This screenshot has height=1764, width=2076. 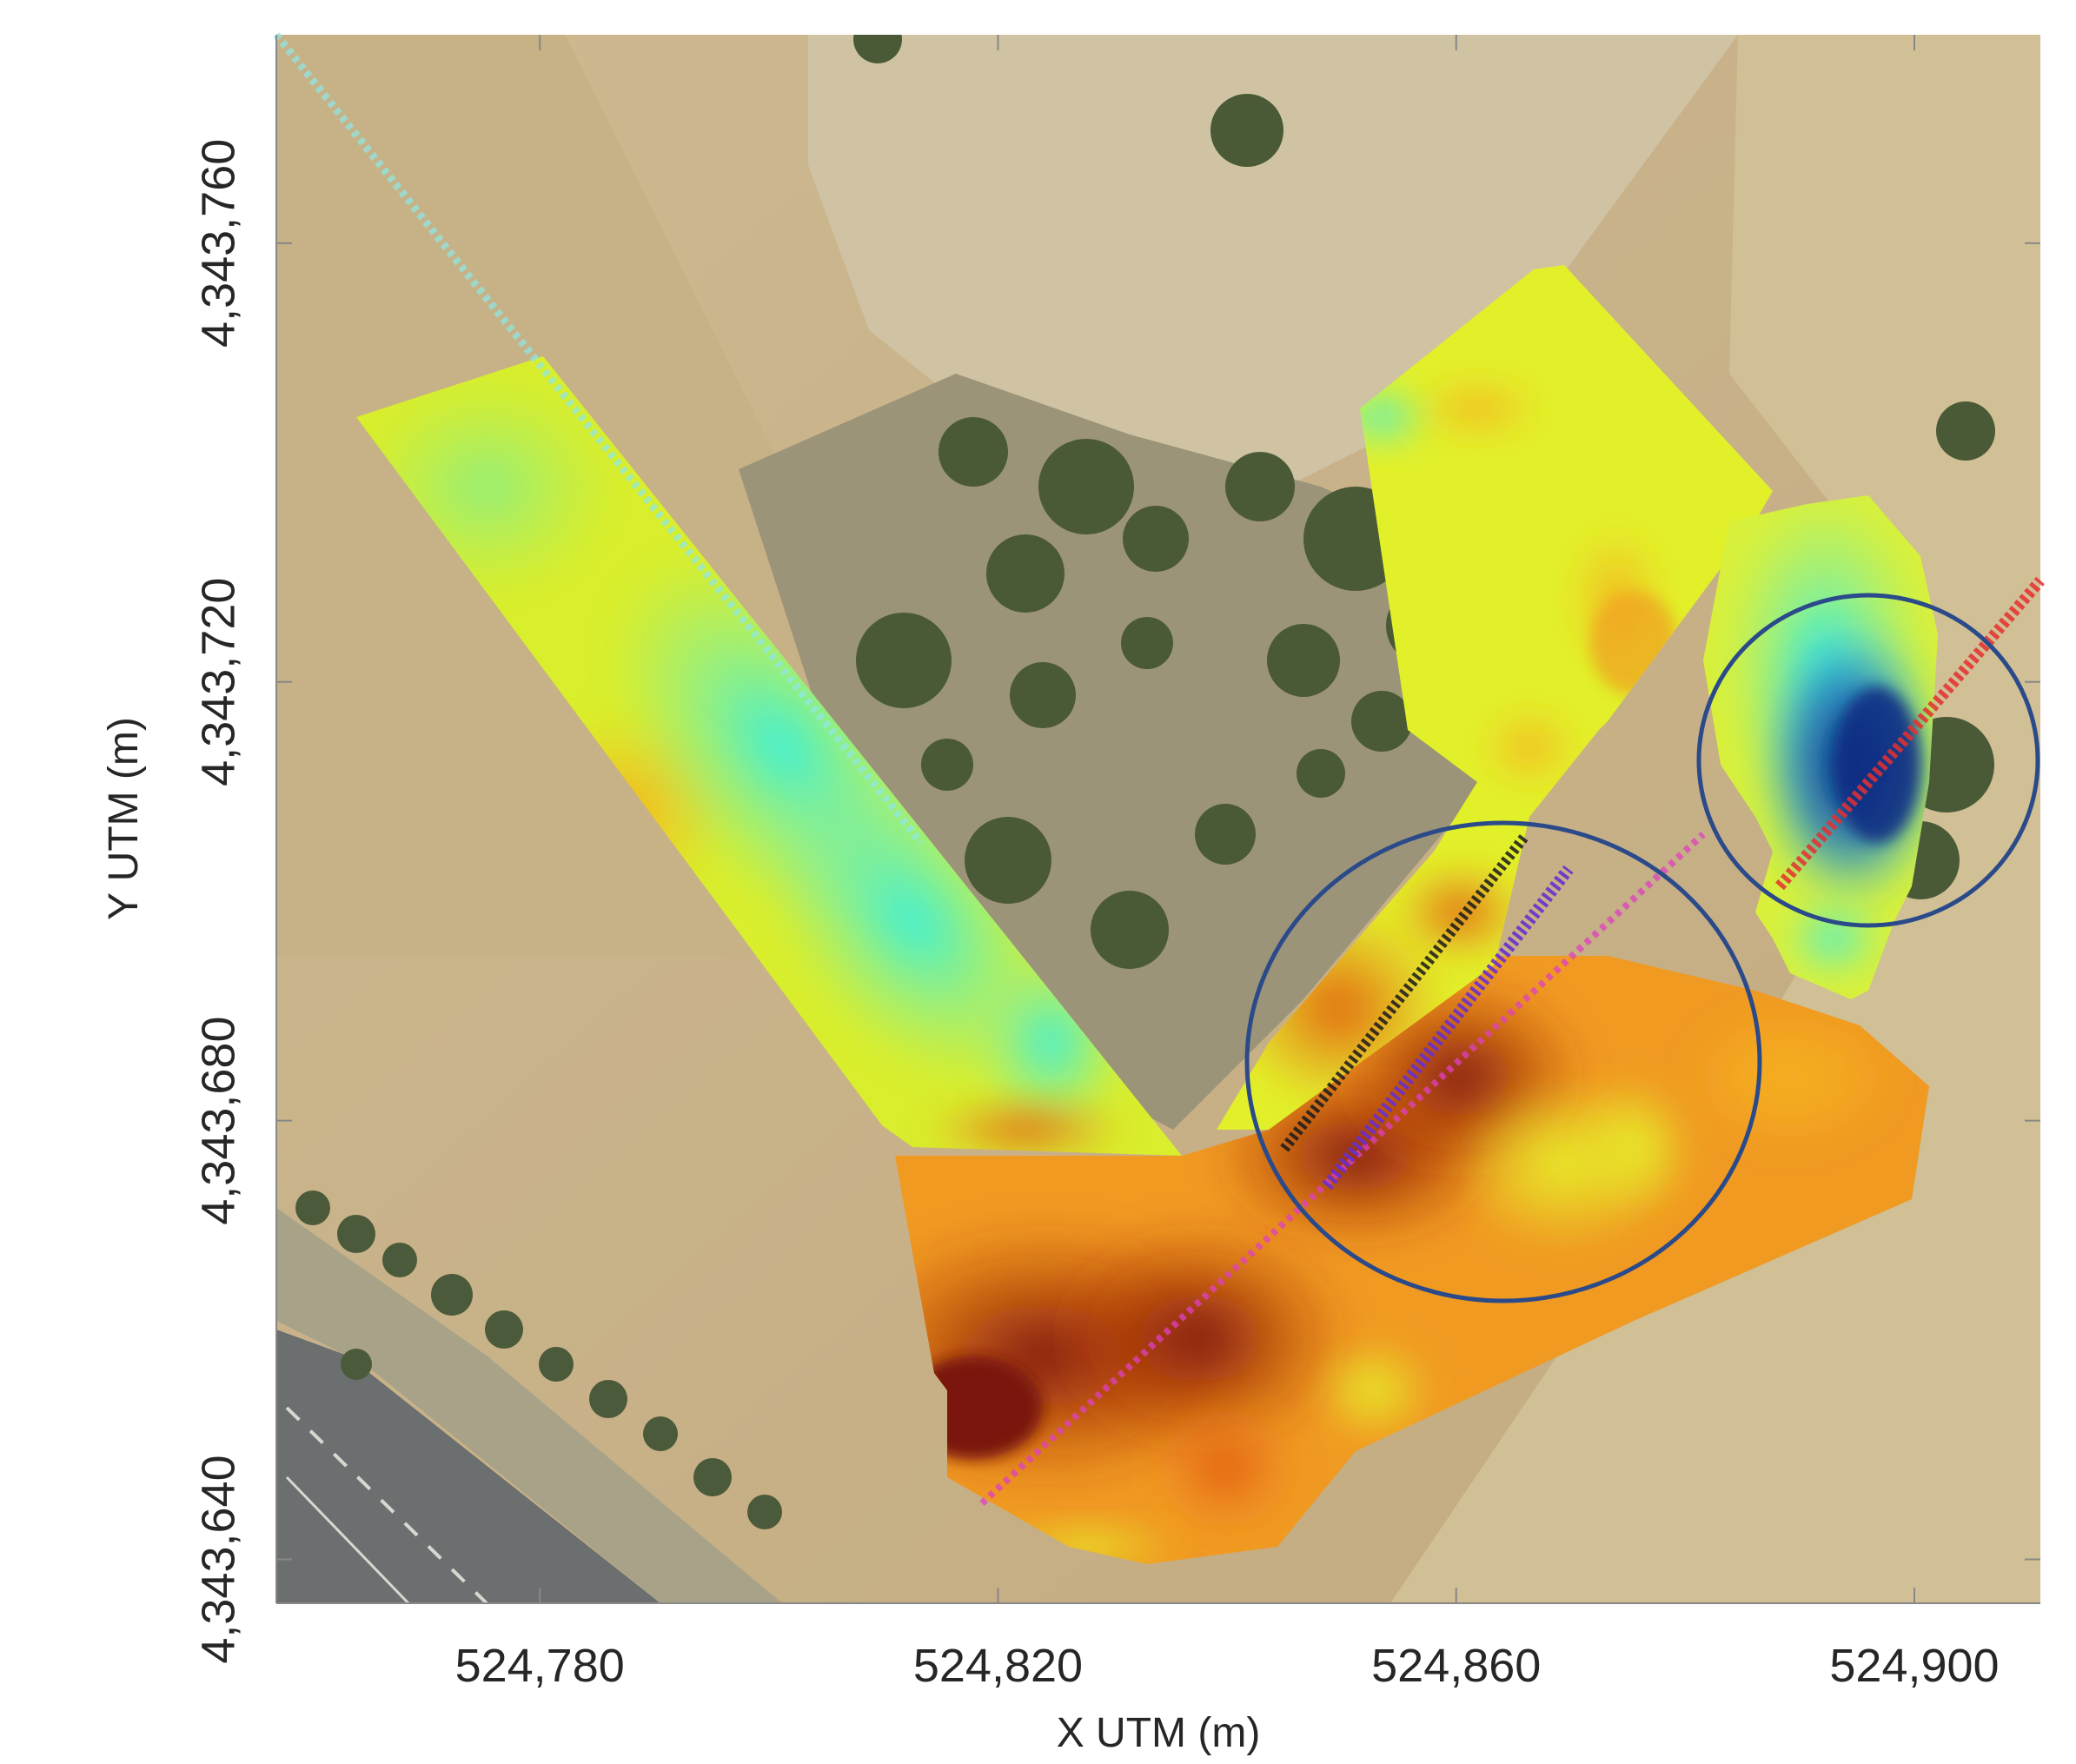 I want to click on y-axis-label: Y UTM (m), so click(x=124, y=818).